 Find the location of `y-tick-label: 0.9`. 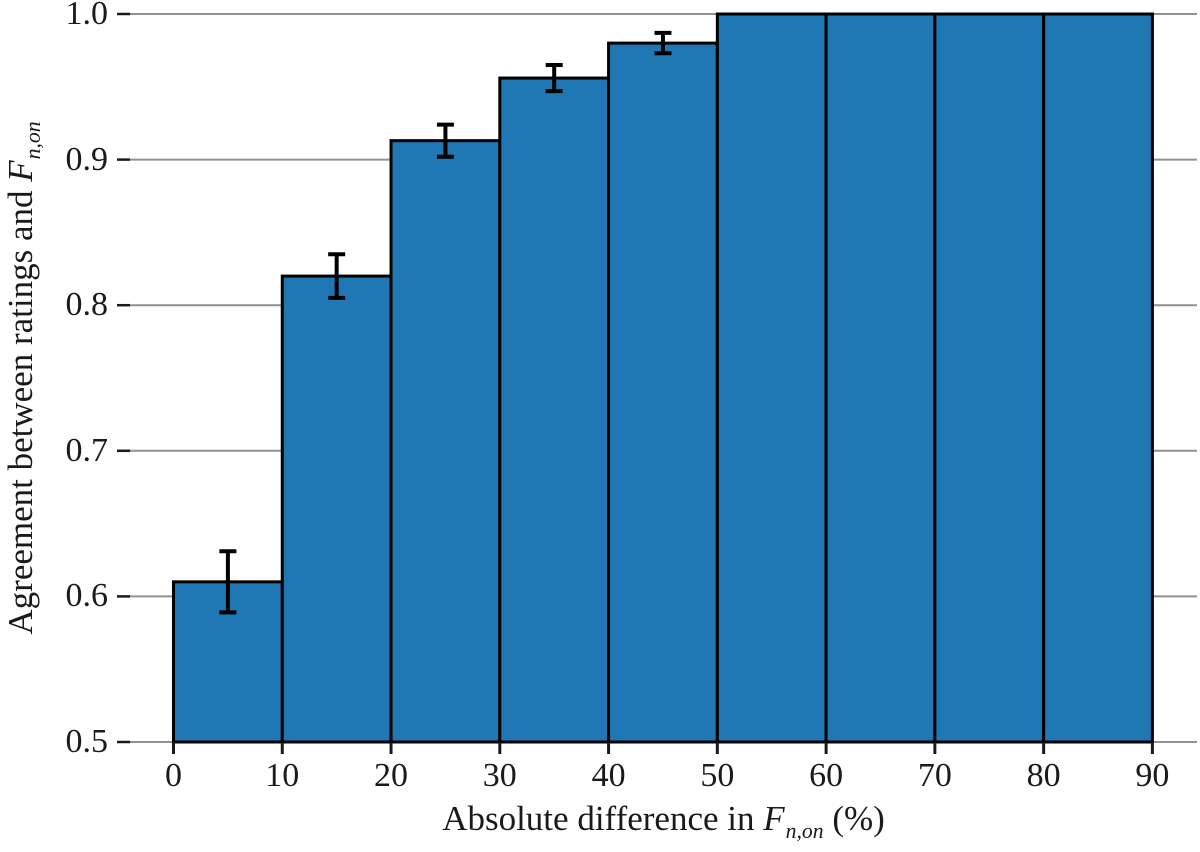

y-tick-label: 0.9 is located at coordinates (87, 159).